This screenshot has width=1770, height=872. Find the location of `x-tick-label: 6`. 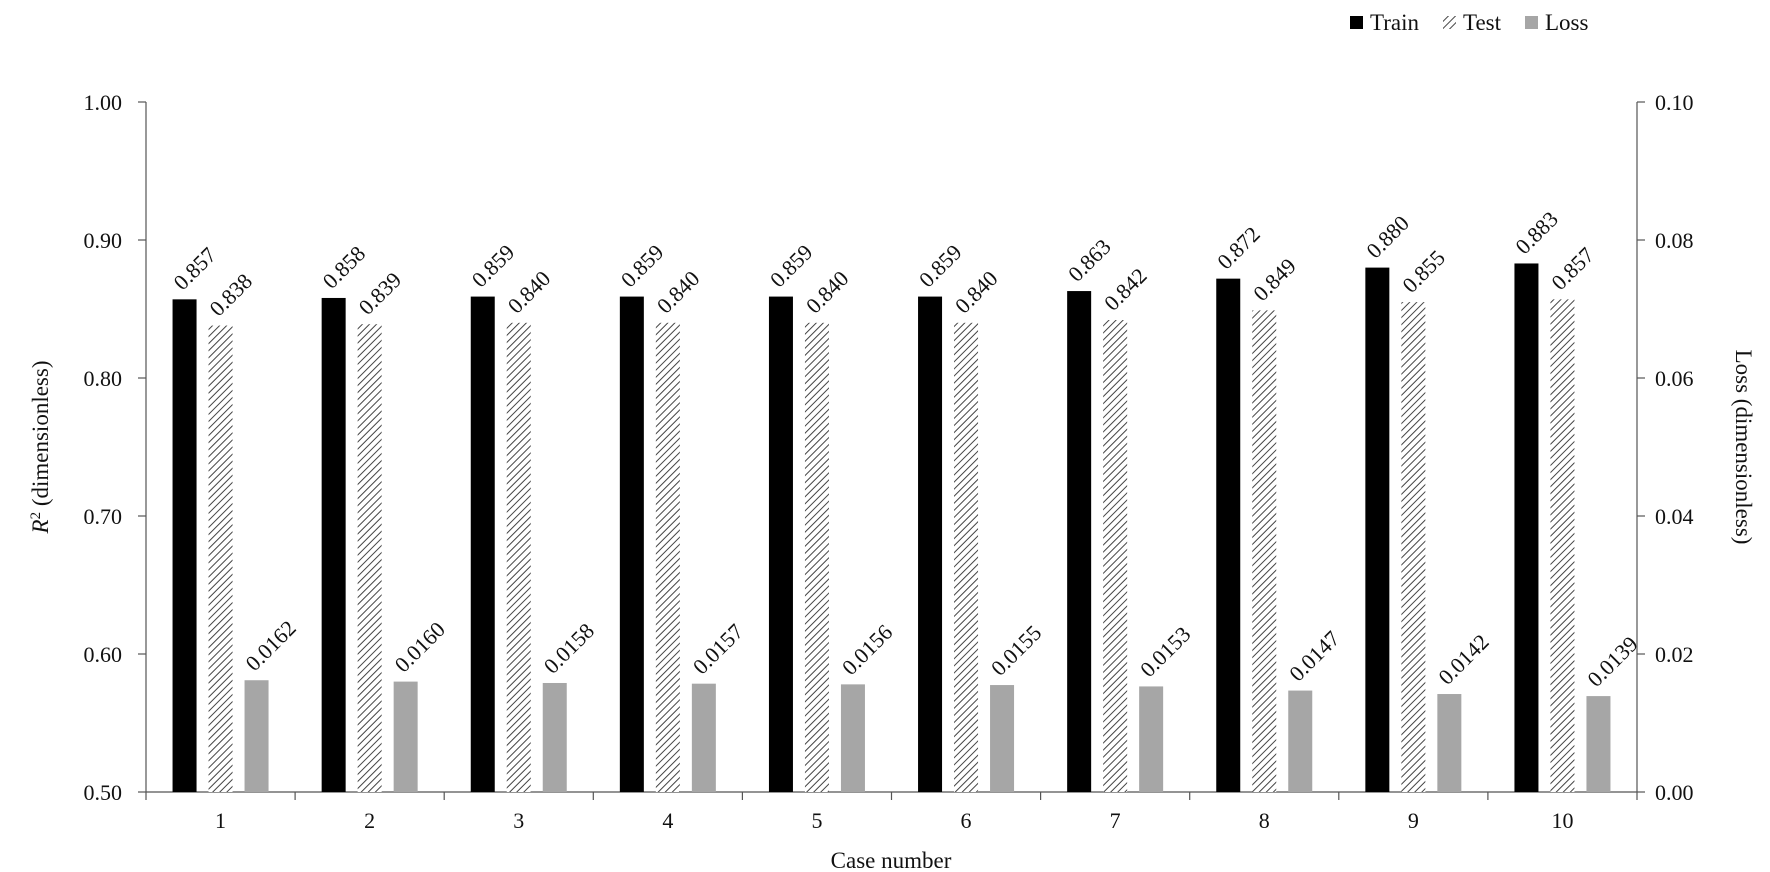

x-tick-label: 6 is located at coordinates (966, 820).